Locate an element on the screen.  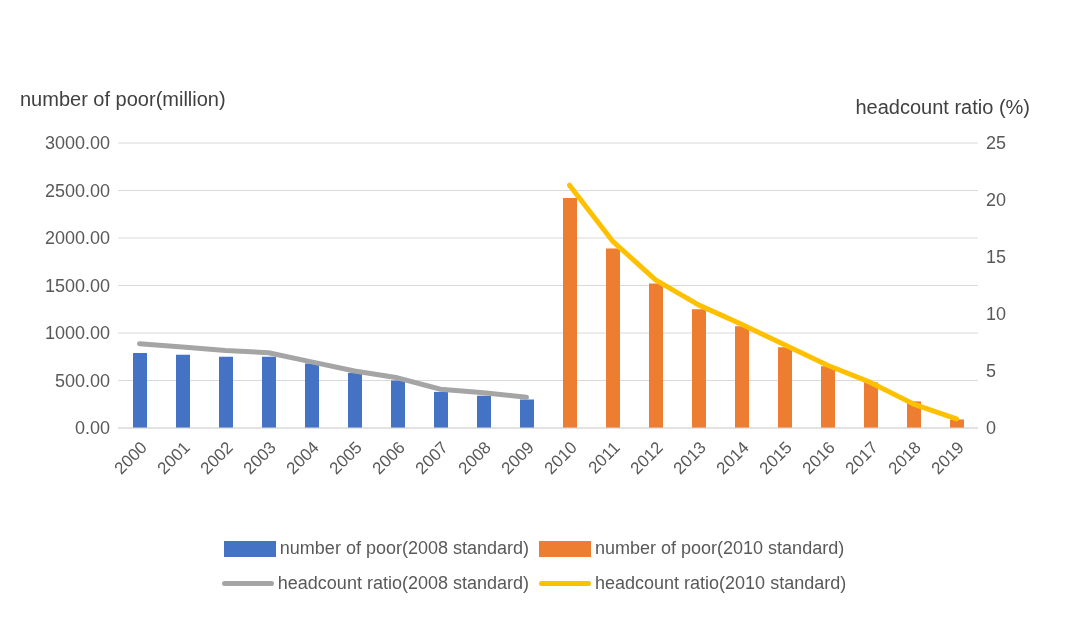
y2-tick-label: 15 is located at coordinates (996, 257).